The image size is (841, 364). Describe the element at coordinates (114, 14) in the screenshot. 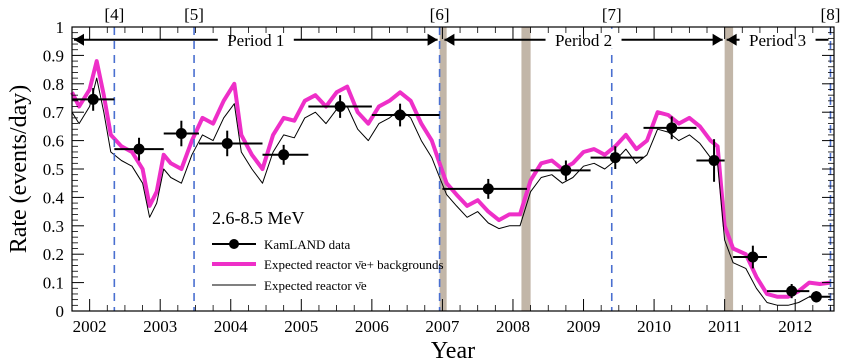

I see `reference-label: [4]` at that location.